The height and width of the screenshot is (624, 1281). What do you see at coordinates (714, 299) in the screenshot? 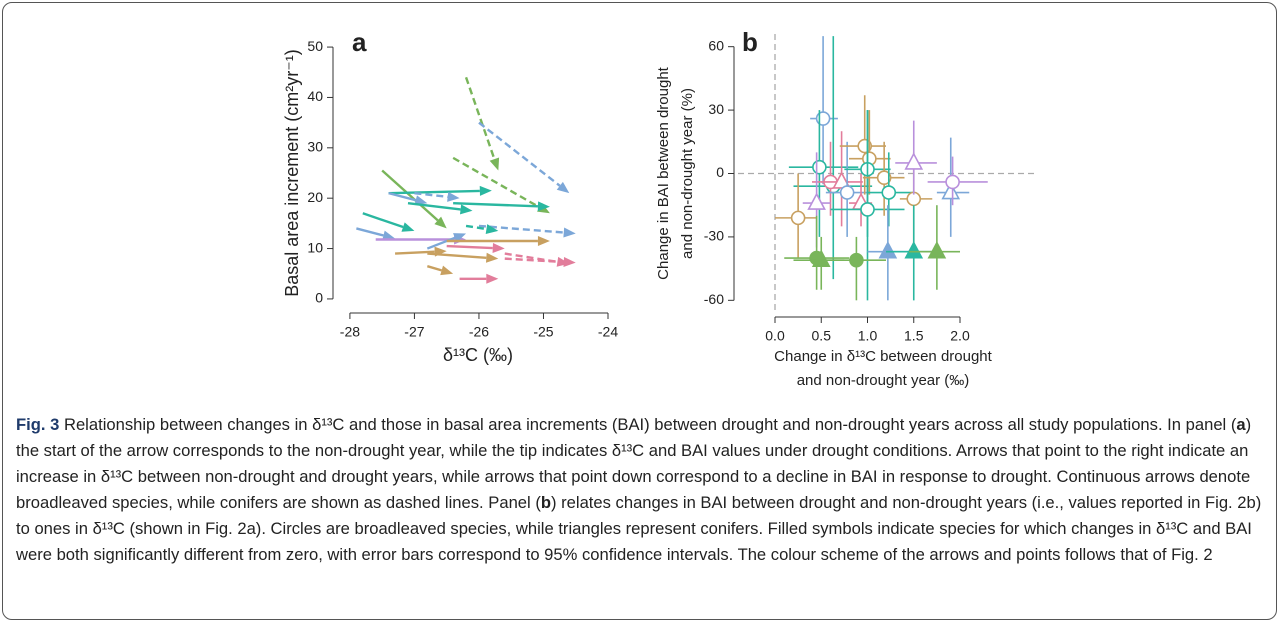
I see `y-tick-label: -60` at bounding box center [714, 299].